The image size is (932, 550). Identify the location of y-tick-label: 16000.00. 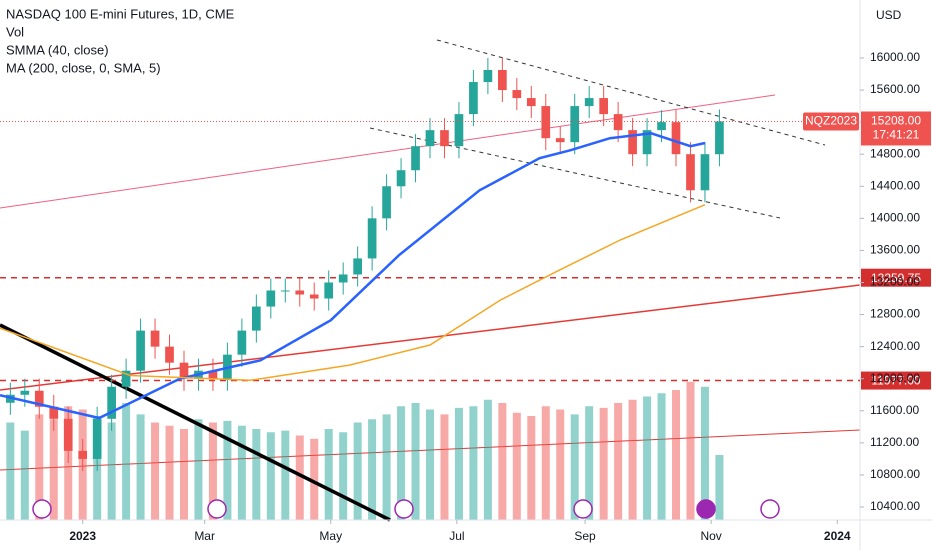
(895, 57).